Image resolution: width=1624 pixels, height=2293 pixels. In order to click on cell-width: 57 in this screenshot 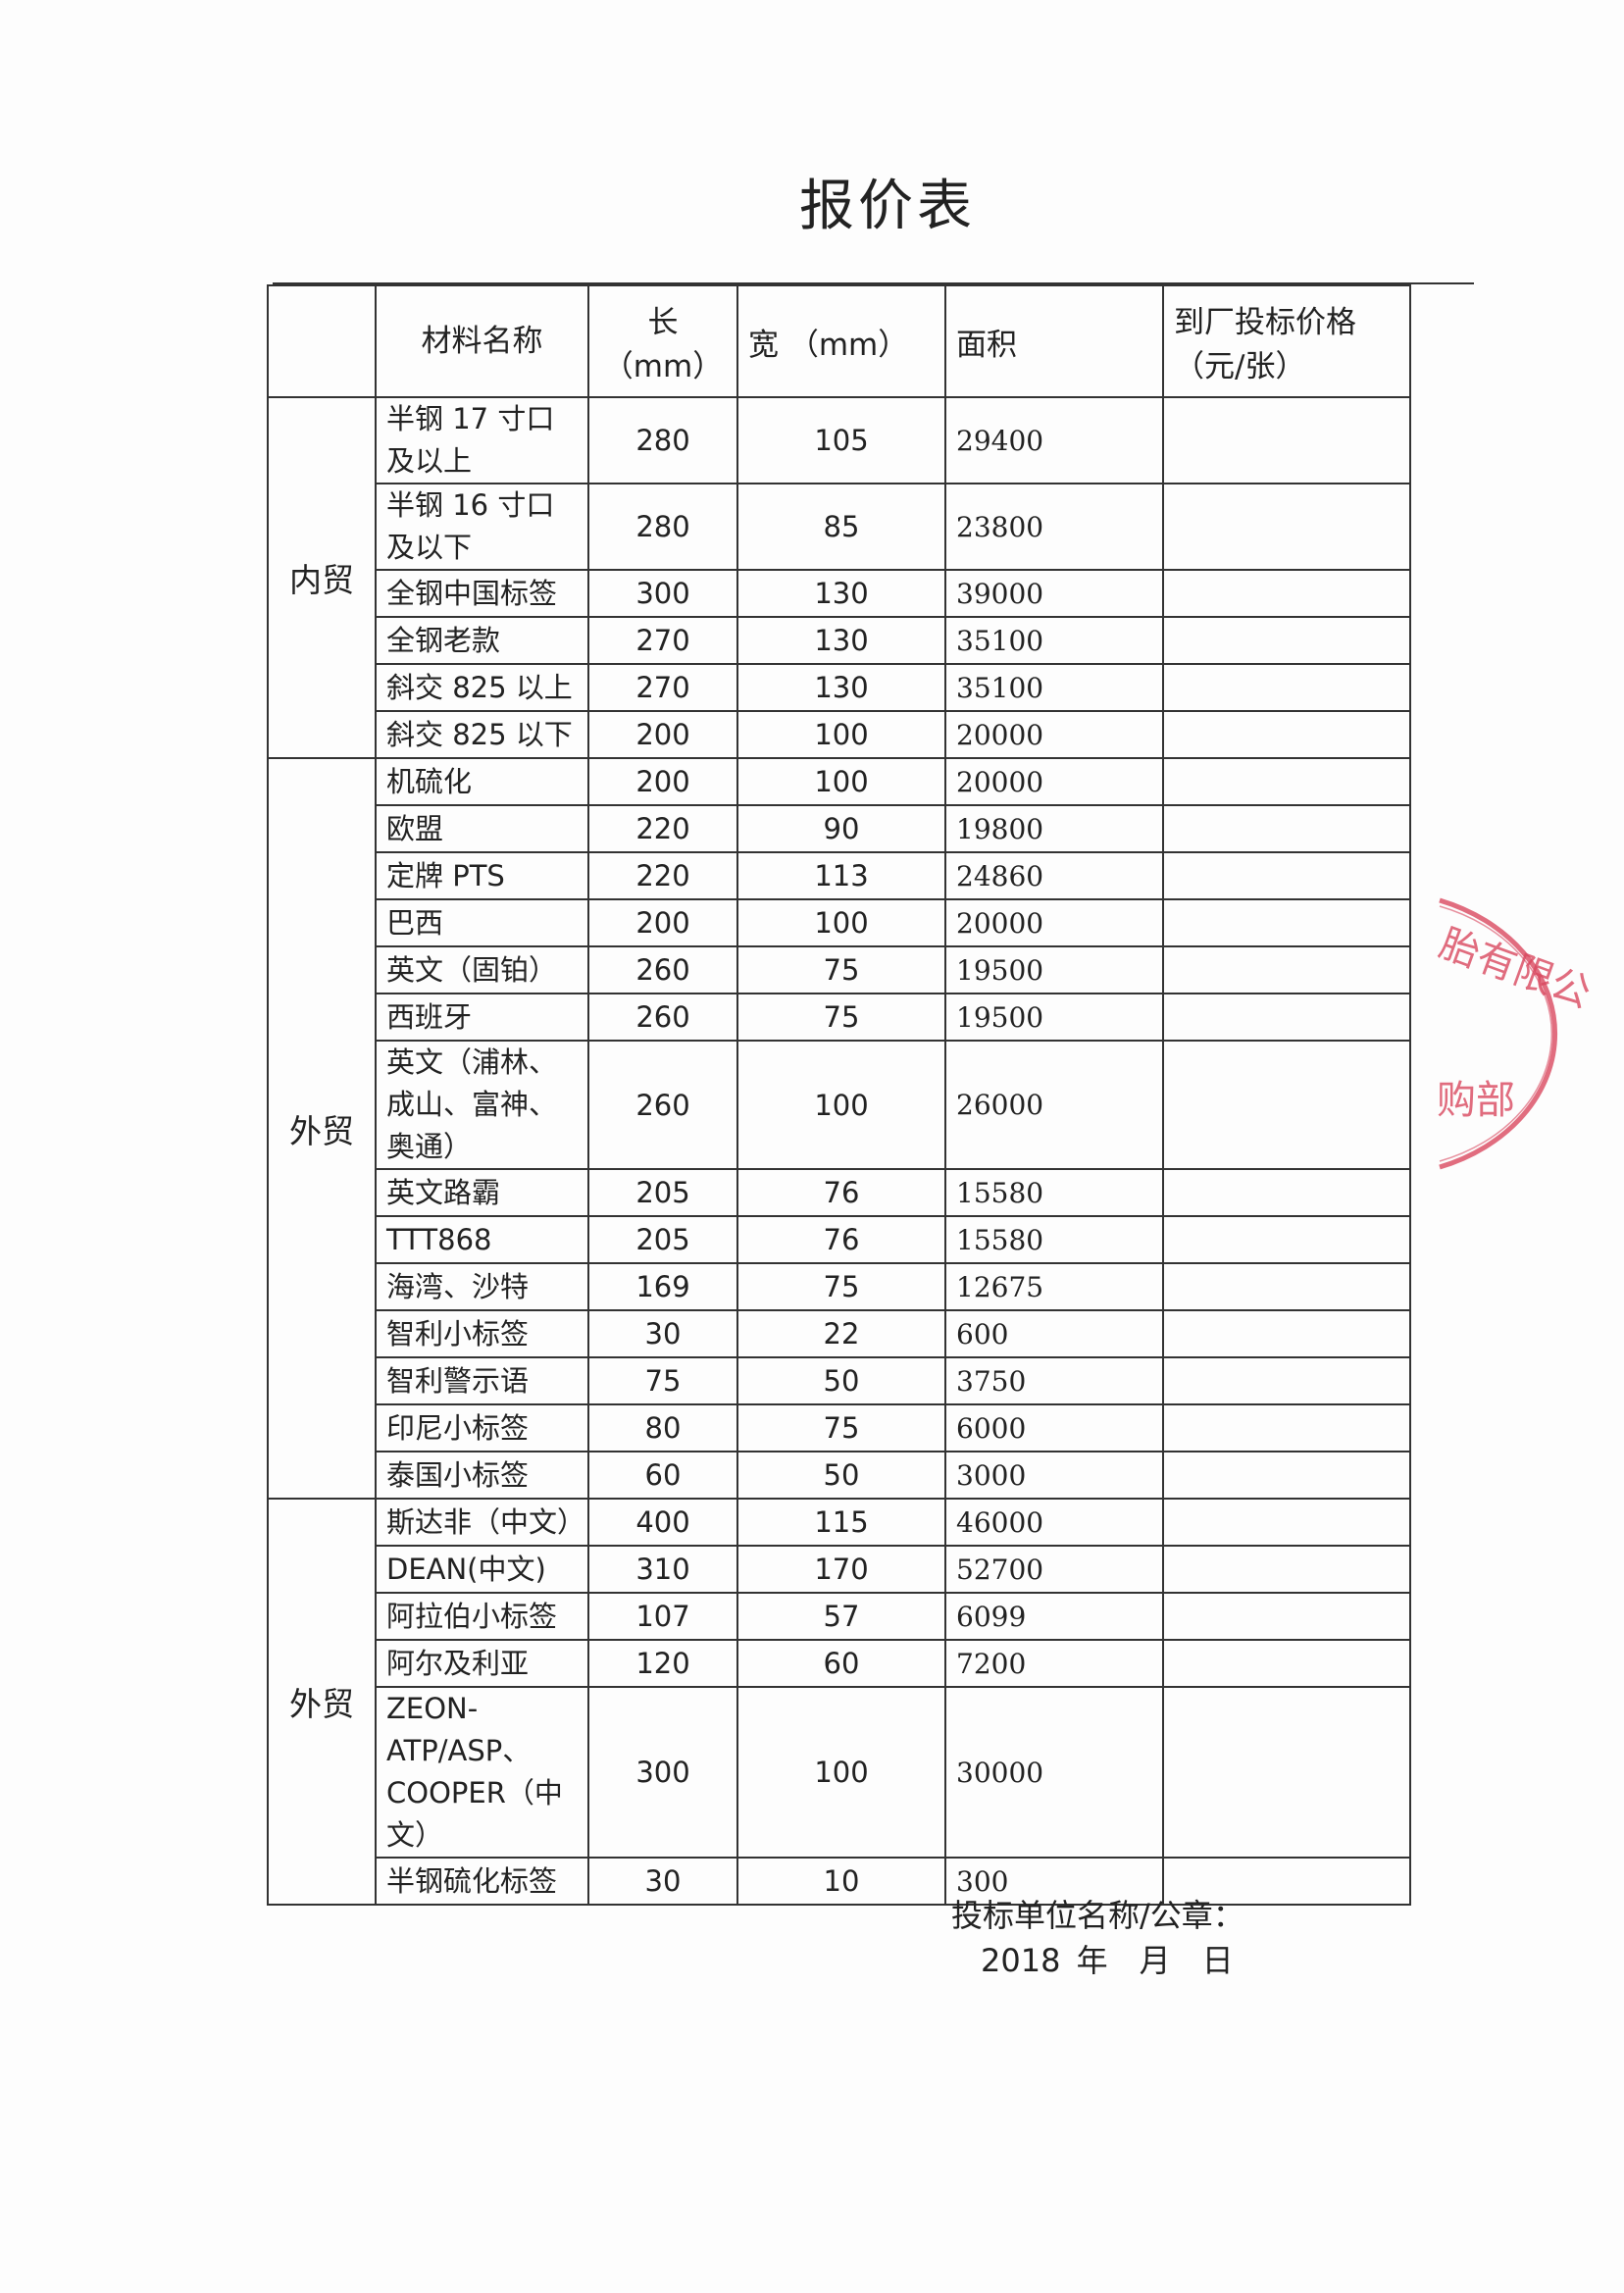, I will do `click(841, 1616)`.